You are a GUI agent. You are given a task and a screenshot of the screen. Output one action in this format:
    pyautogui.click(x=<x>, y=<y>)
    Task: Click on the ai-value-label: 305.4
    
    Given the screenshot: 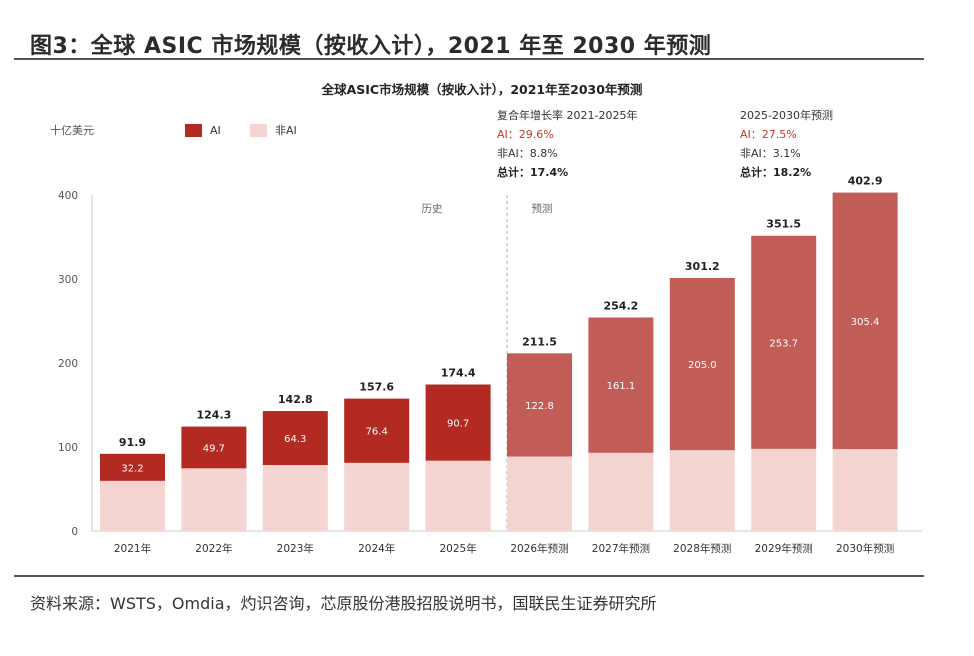 What is the action you would take?
    pyautogui.click(x=865, y=322)
    